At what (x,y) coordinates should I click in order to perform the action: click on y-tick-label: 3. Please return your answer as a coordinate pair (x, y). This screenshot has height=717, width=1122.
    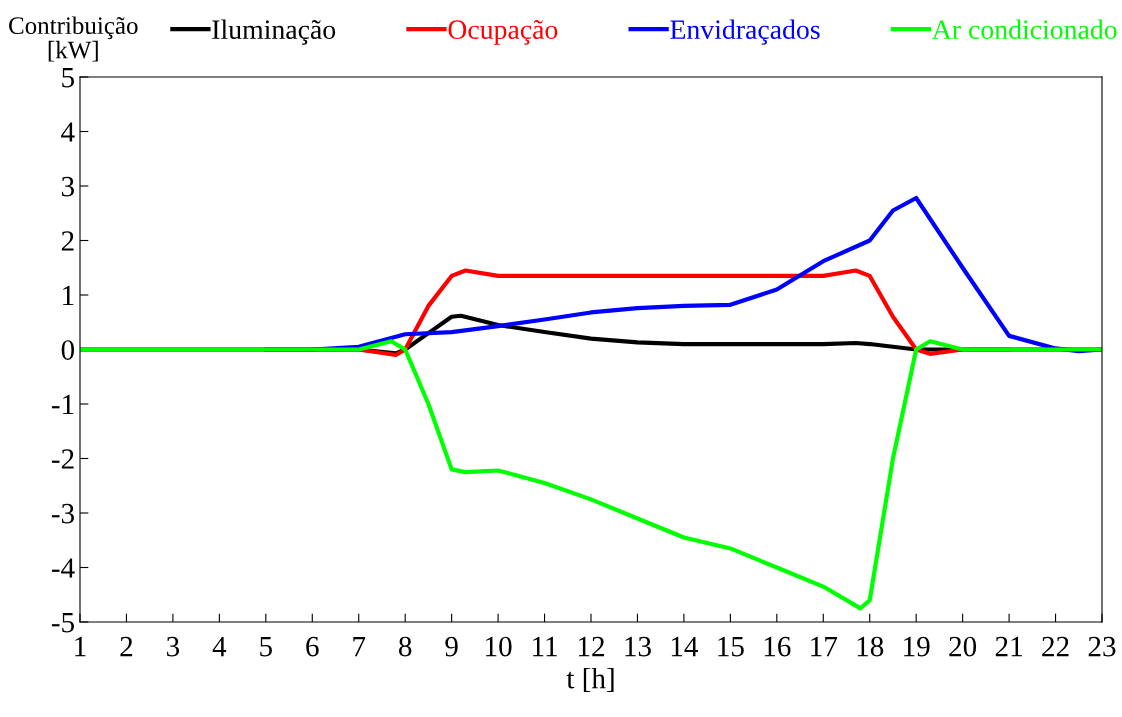
    Looking at the image, I should click on (67, 186).